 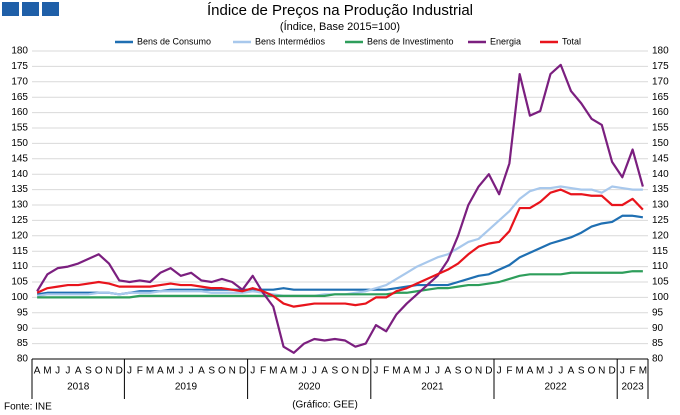 What do you see at coordinates (410, 41) in the screenshot?
I see `legend-label: Bens de Investimento` at bounding box center [410, 41].